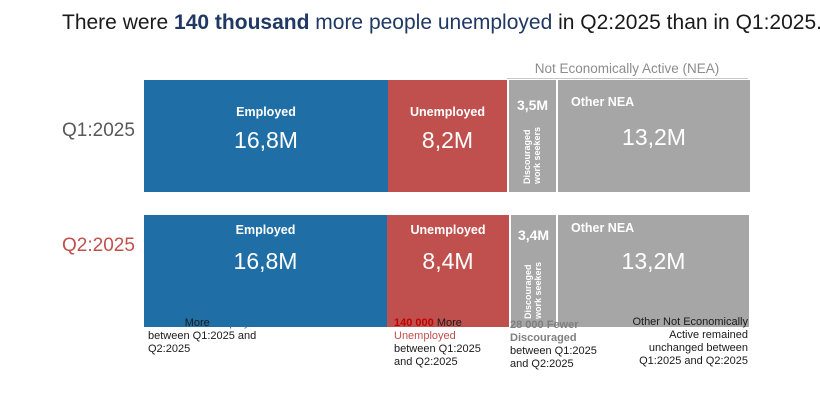  Describe the element at coordinates (197, 323) in the screenshot. I see `note-employed-word: More` at that location.